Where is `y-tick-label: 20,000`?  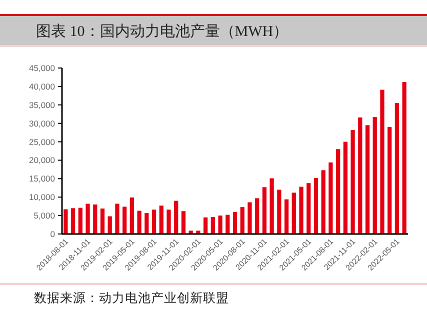 y-tick-label: 20,000 is located at coordinates (42, 160).